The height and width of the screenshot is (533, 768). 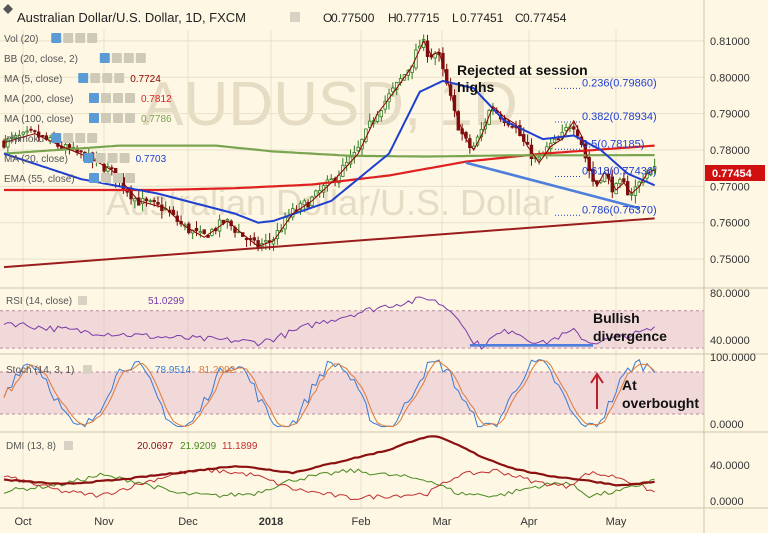 What do you see at coordinates (8, 9) in the screenshot?
I see `collapse-arrow-icon` at bounding box center [8, 9].